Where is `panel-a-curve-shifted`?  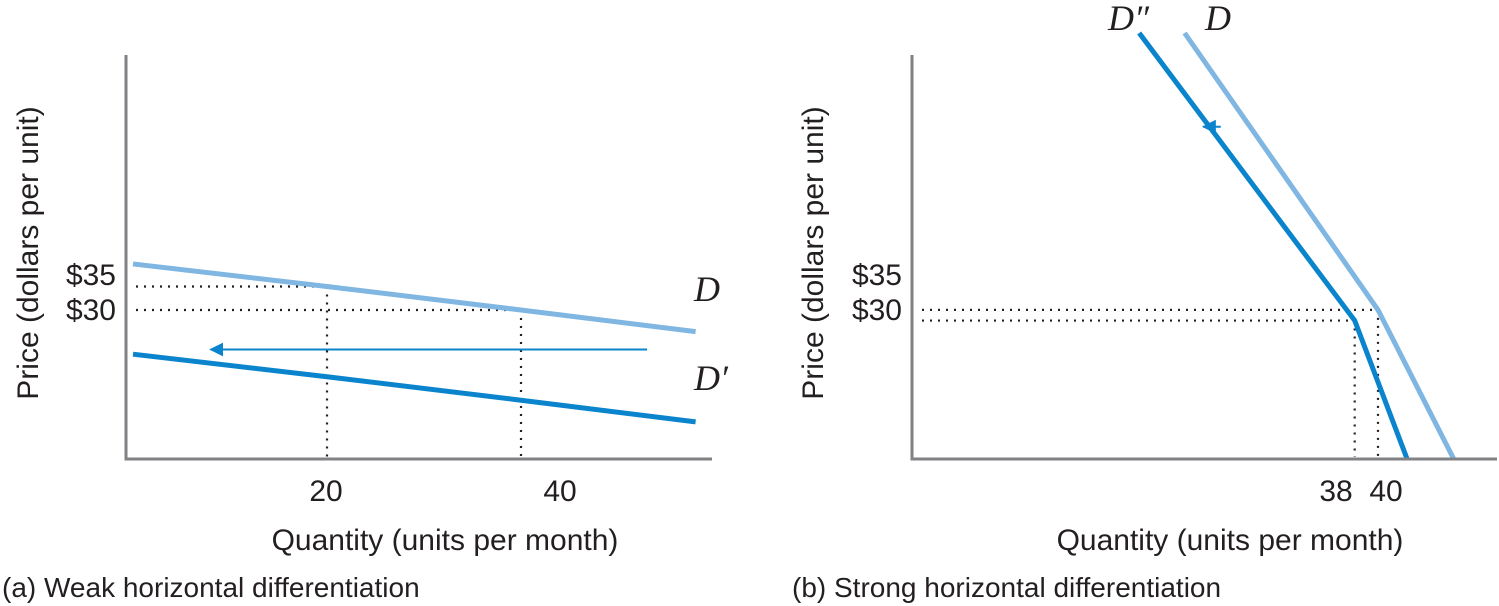 panel-a-curve-shifted is located at coordinates (414, 388).